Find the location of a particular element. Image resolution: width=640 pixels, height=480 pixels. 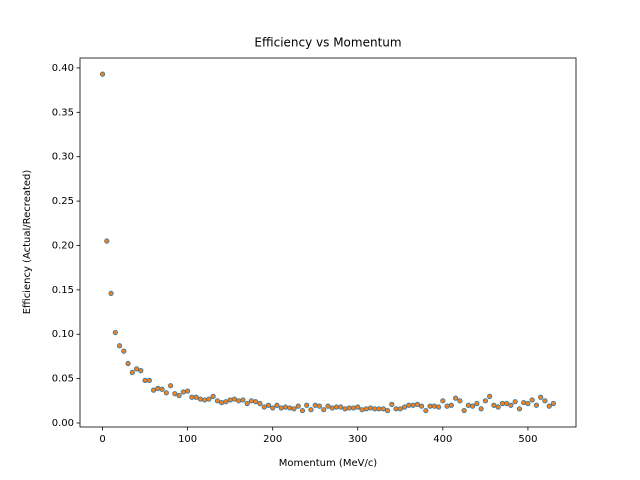

y-axis-label: Efficiency (Actual/Recreated) is located at coordinates (27, 242).